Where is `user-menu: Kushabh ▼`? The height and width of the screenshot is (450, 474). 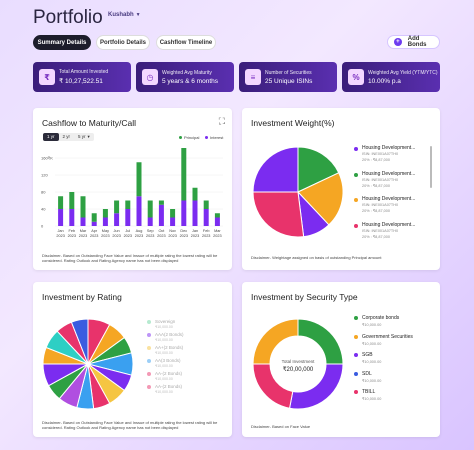 user-menu: Kushabh ▼ is located at coordinates (124, 15).